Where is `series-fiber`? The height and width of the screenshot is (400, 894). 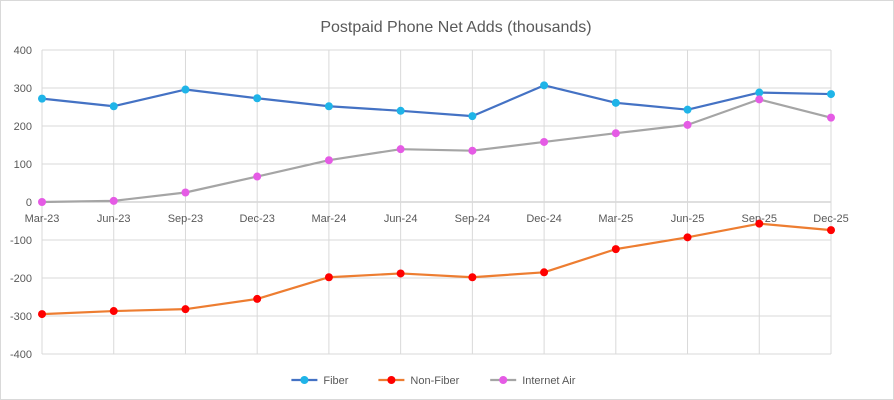 series-fiber is located at coordinates (436, 101).